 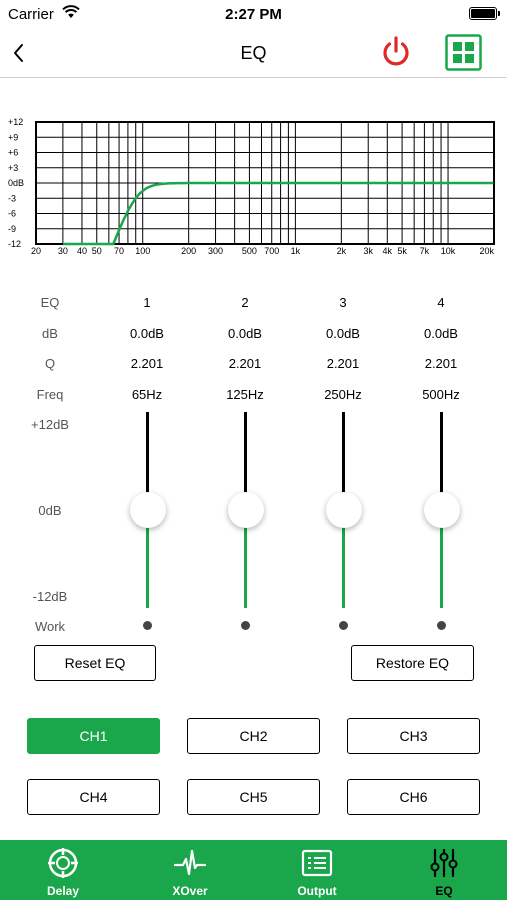 What do you see at coordinates (245, 559) in the screenshot?
I see `band-2-slider-track-fill` at bounding box center [245, 559].